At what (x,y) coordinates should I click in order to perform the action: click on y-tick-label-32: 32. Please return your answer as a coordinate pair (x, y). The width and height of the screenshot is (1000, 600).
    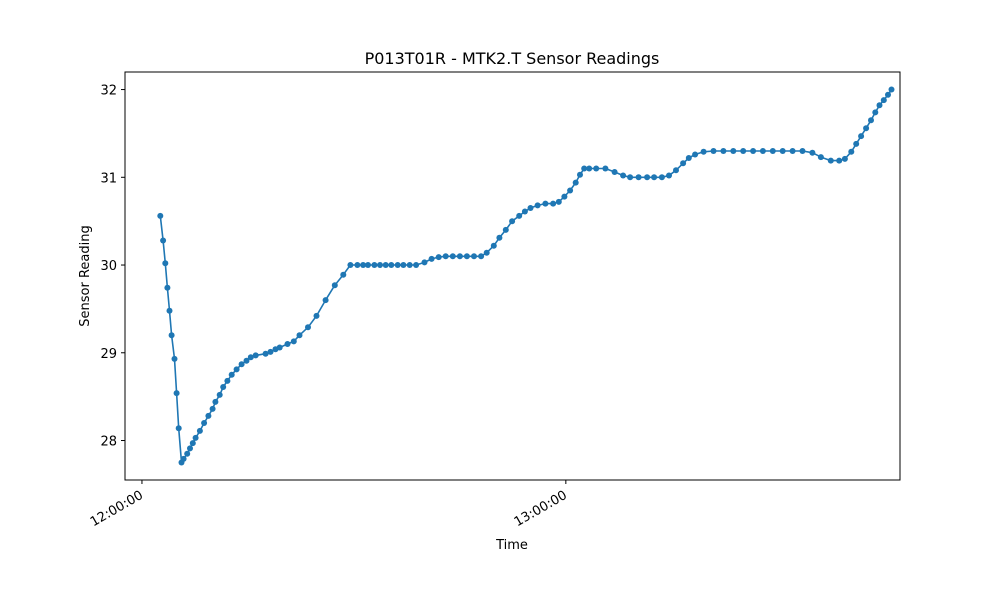
    Looking at the image, I should click on (108, 91).